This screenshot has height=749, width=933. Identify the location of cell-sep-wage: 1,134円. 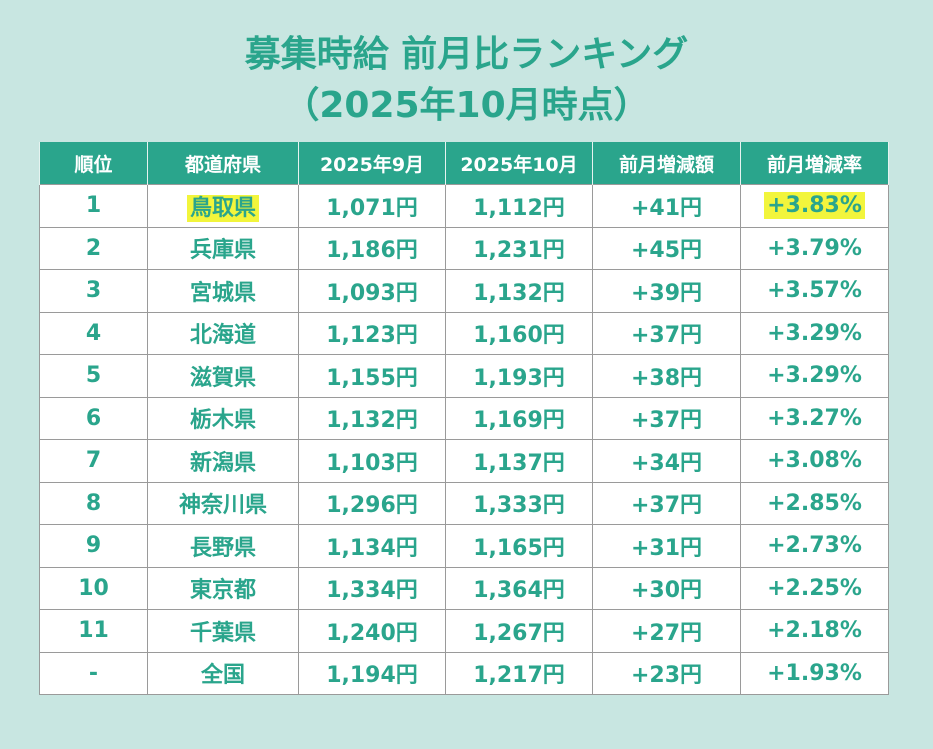
(372, 546).